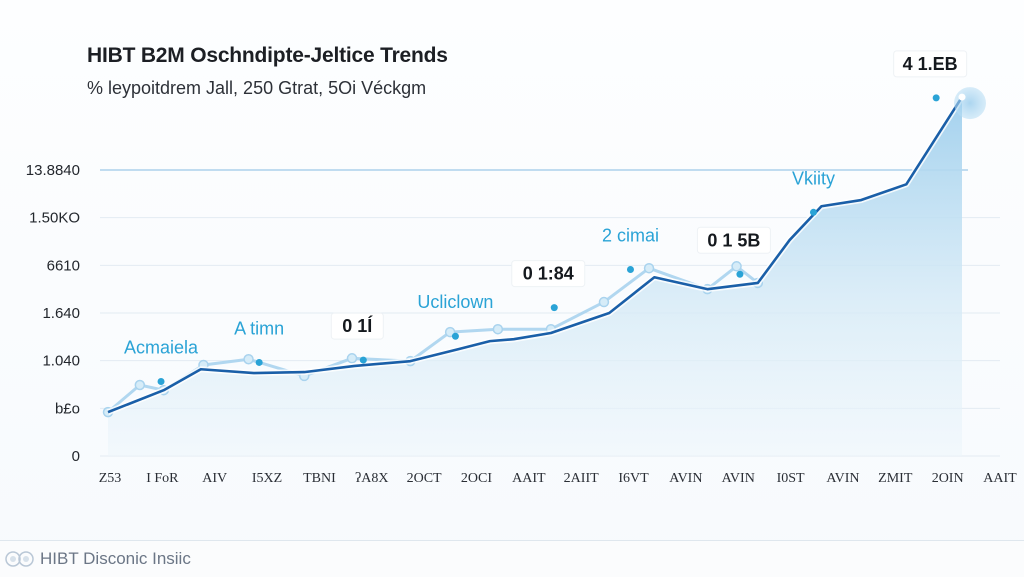 This screenshot has width=1024, height=577. I want to click on endpoint-highlight, so click(970, 103).